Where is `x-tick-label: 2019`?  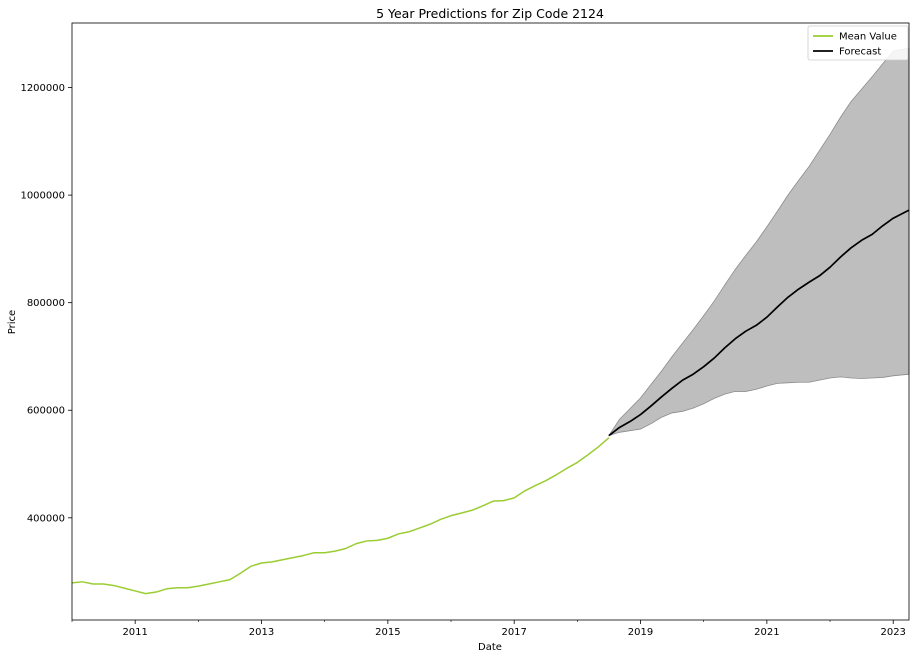
x-tick-label: 2019 is located at coordinates (640, 632).